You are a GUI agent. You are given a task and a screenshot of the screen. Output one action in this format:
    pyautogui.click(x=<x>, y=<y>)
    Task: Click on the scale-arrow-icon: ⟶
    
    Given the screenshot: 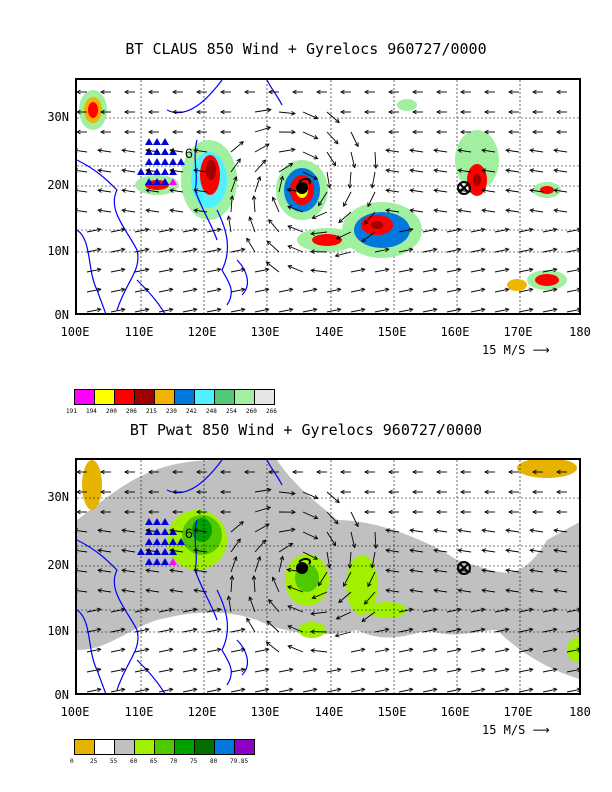 What is the action you would take?
    pyautogui.click(x=541, y=730)
    